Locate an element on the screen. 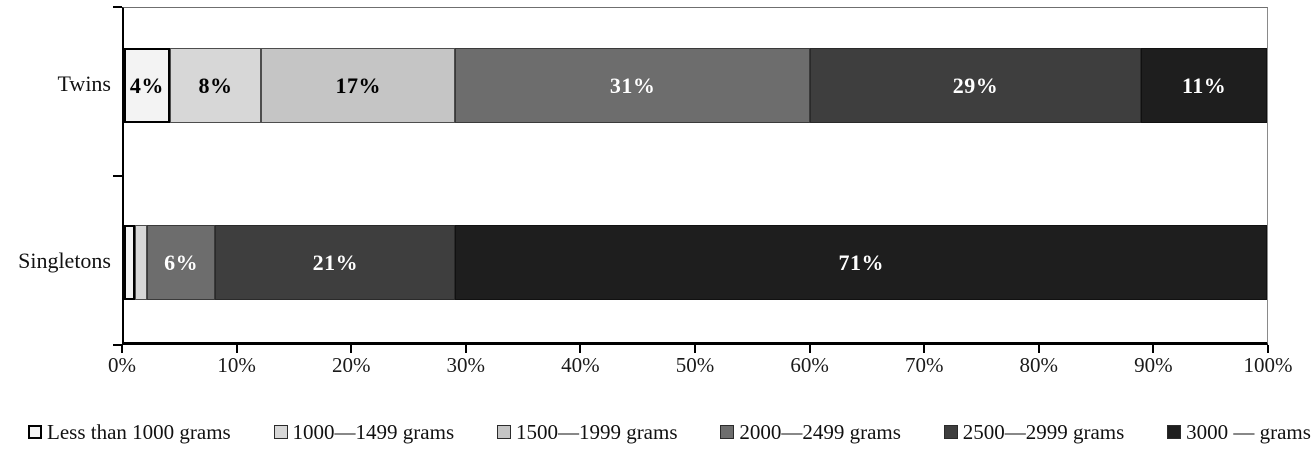 Image resolution: width=1313 pixels, height=455 pixels. segment-value-label: 71% is located at coordinates (861, 262).